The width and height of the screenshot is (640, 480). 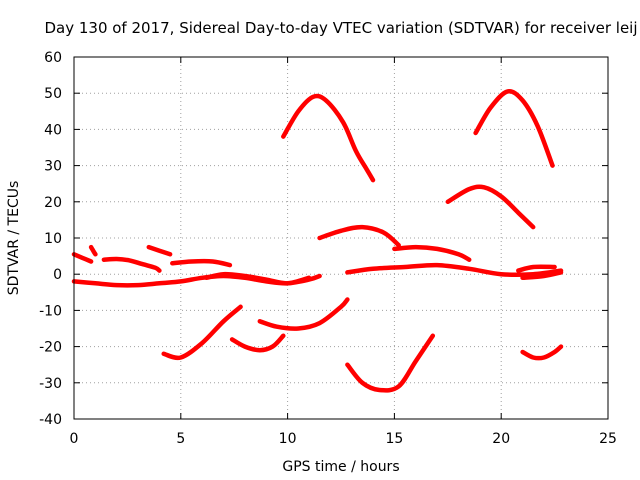 I want to click on y-tick-label: 20, so click(x=53, y=203).